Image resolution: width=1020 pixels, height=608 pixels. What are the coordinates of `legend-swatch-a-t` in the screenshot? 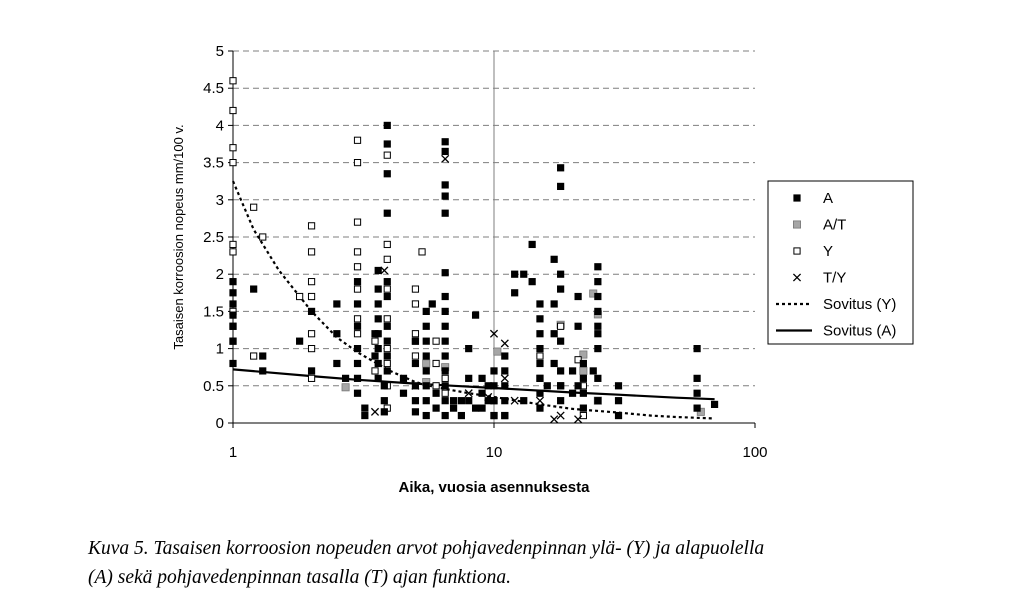 It's located at (797, 224).